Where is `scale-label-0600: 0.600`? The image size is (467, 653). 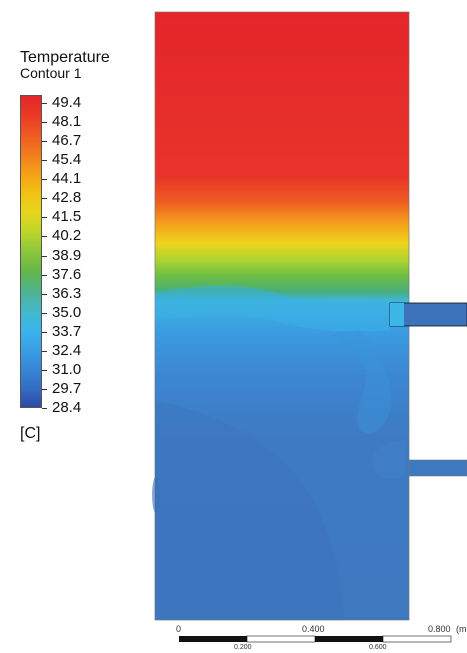 scale-label-0600: 0.600 is located at coordinates (378, 647).